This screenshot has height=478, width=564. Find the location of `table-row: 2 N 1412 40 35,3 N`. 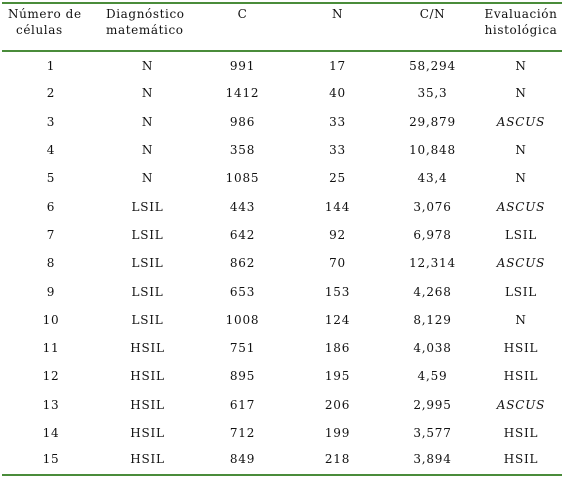

table-row: 2 N 1412 40 35,3 N is located at coordinates (282, 93).